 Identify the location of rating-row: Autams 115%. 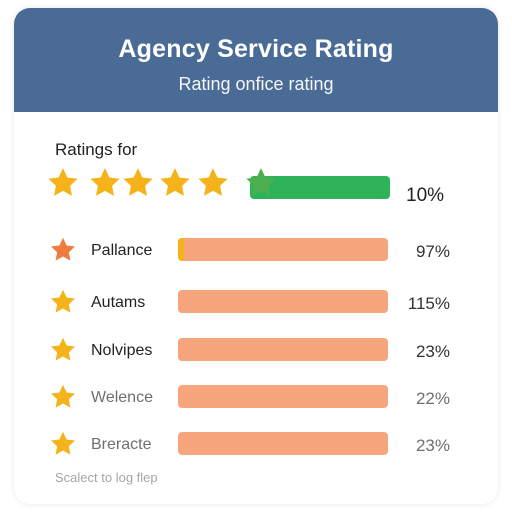
(256, 302).